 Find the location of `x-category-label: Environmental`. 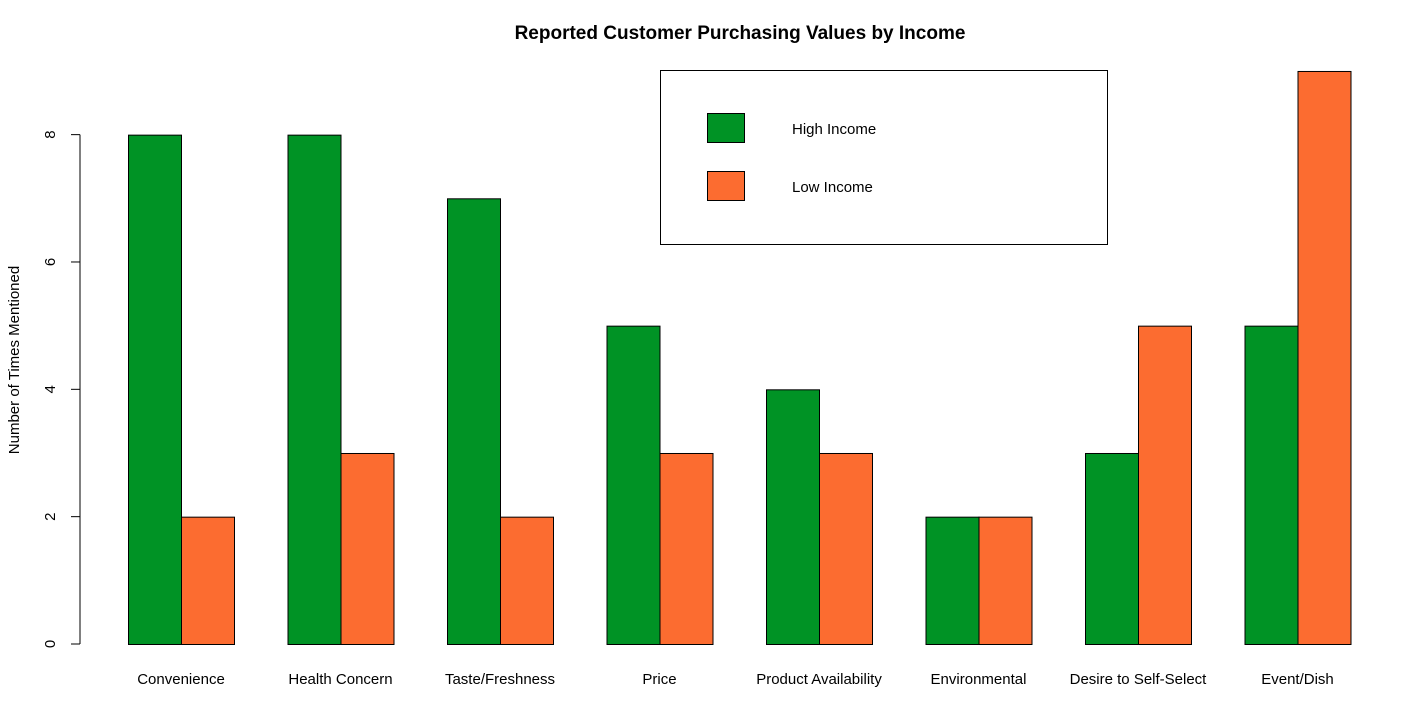

x-category-label: Environmental is located at coordinates (979, 679).